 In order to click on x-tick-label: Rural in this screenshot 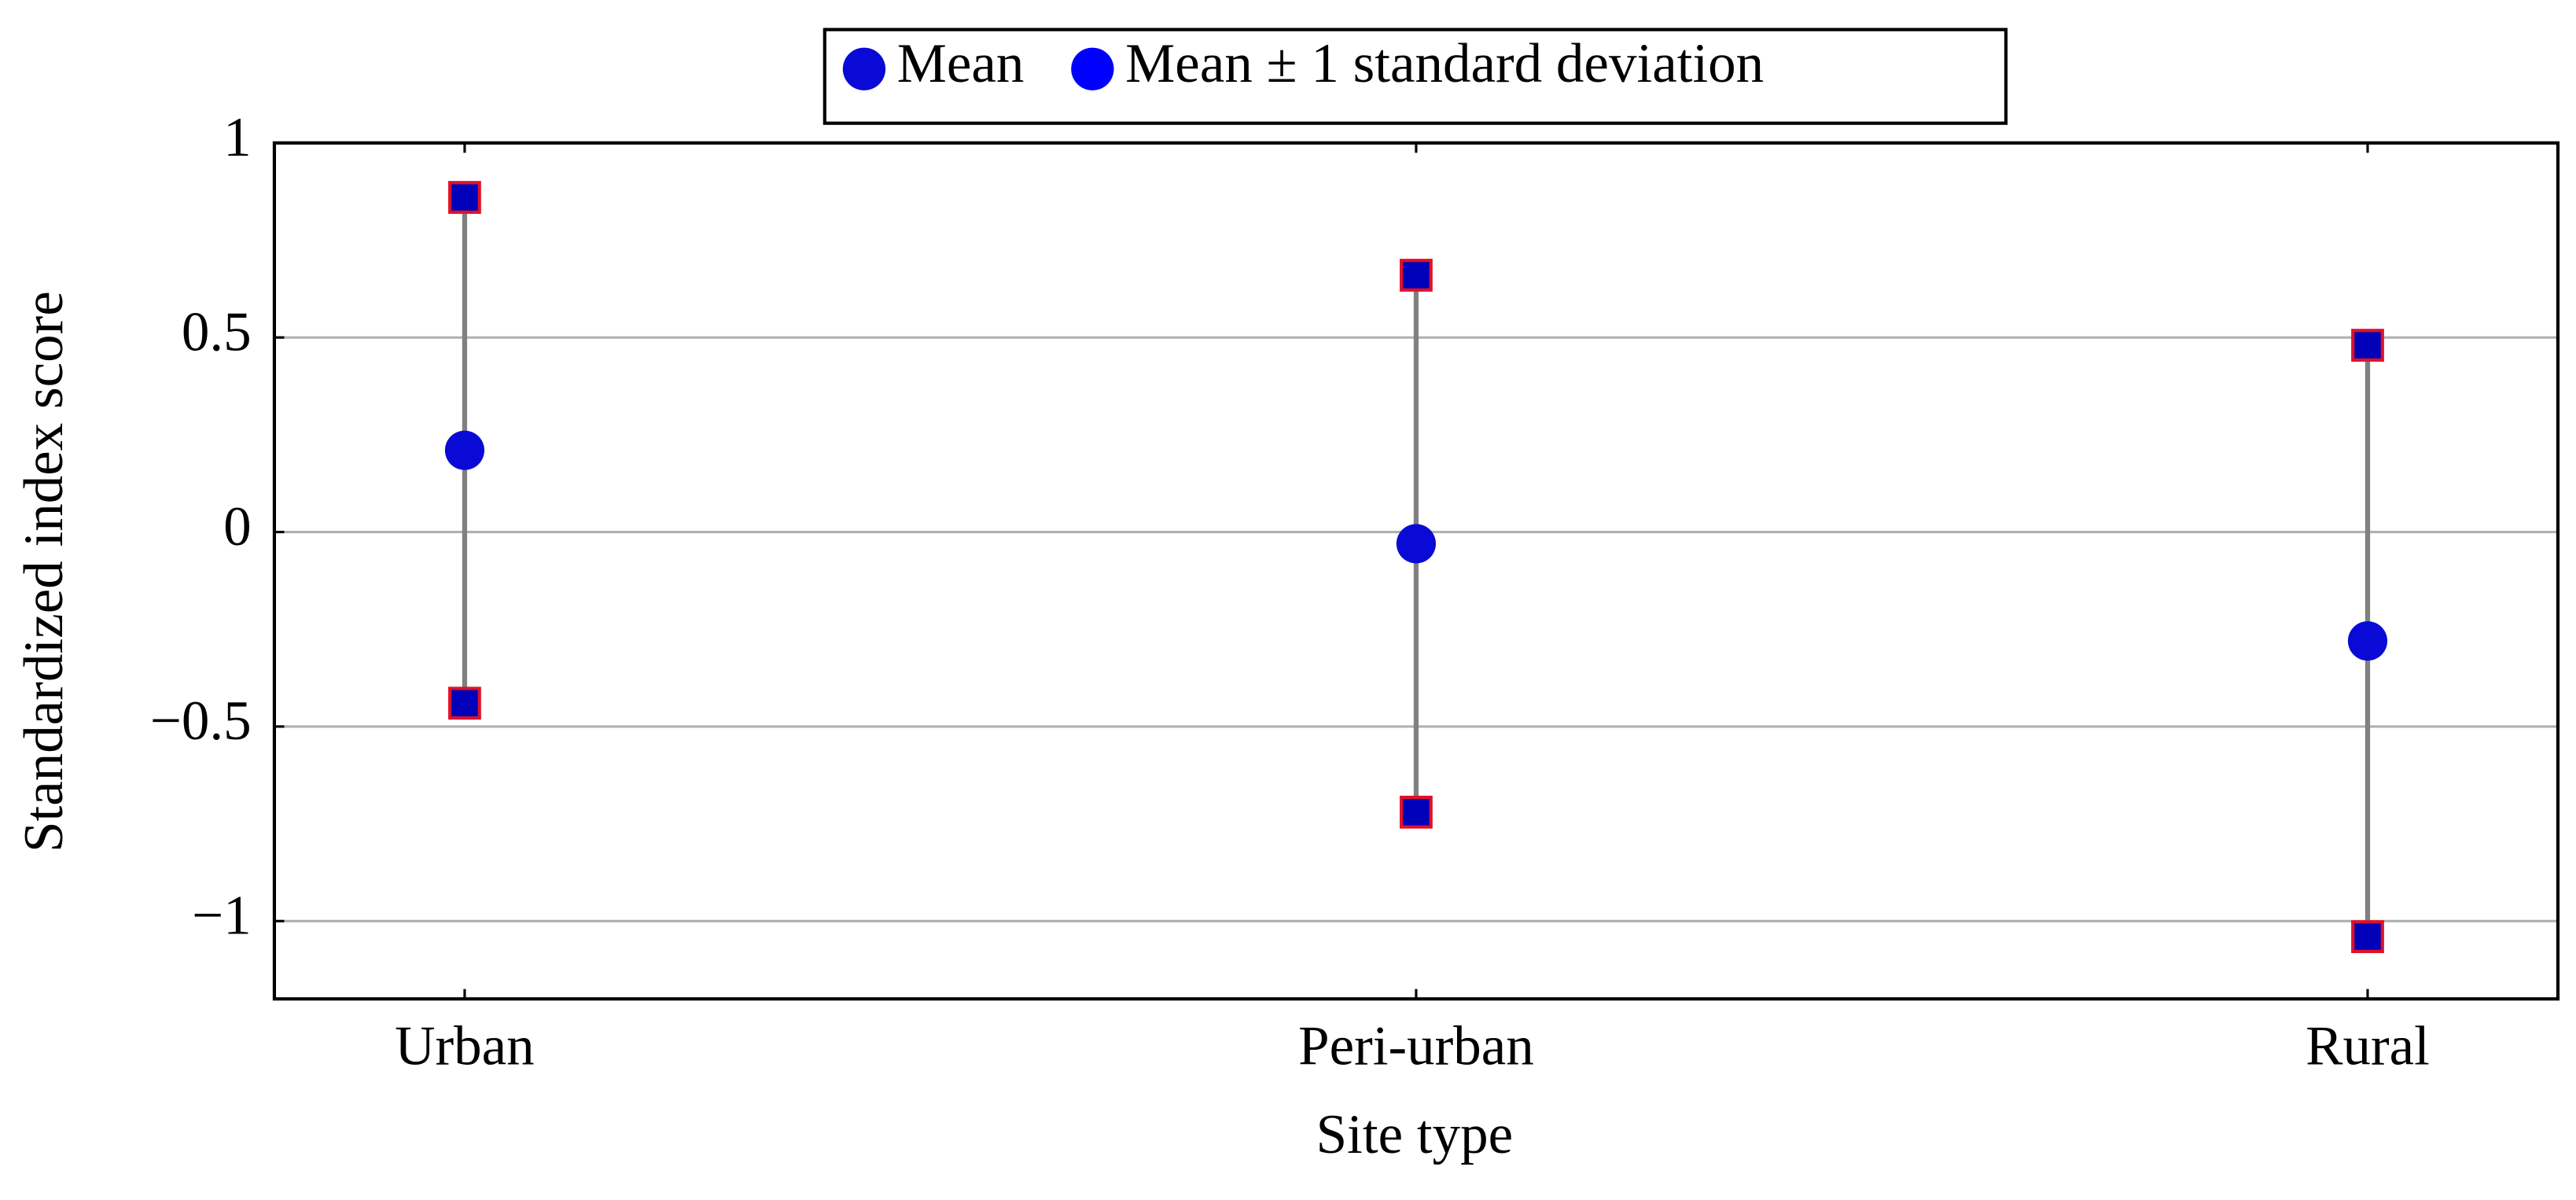, I will do `click(2368, 1046)`.